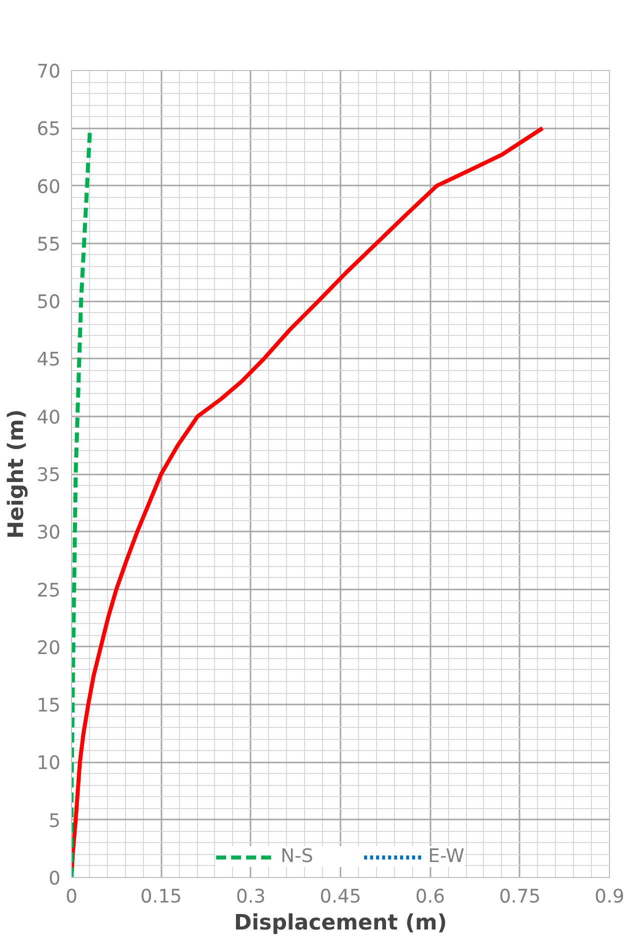 The height and width of the screenshot is (938, 634). I want to click on x-tick-label: 0.45, so click(341, 897).